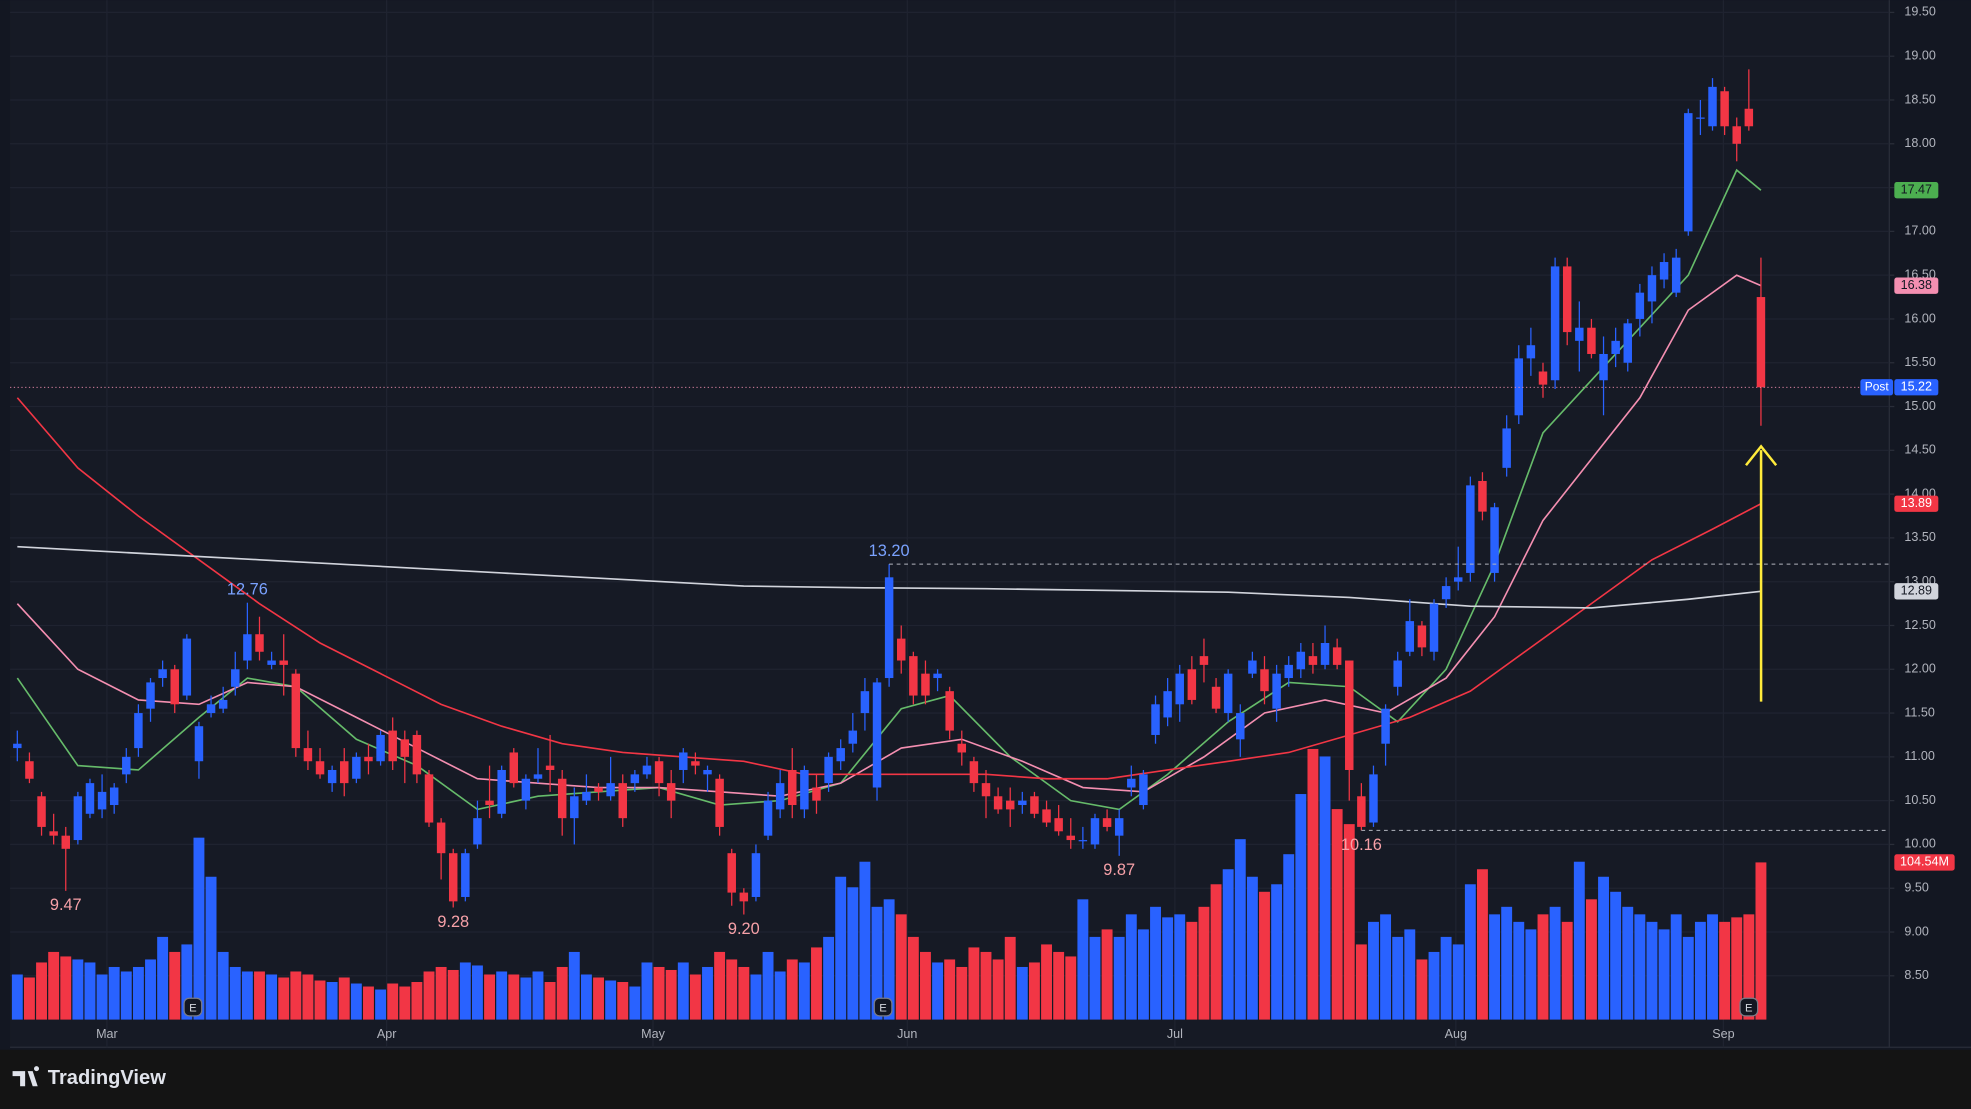 The image size is (1971, 1109). I want to click on footer, so click(985, 1079).